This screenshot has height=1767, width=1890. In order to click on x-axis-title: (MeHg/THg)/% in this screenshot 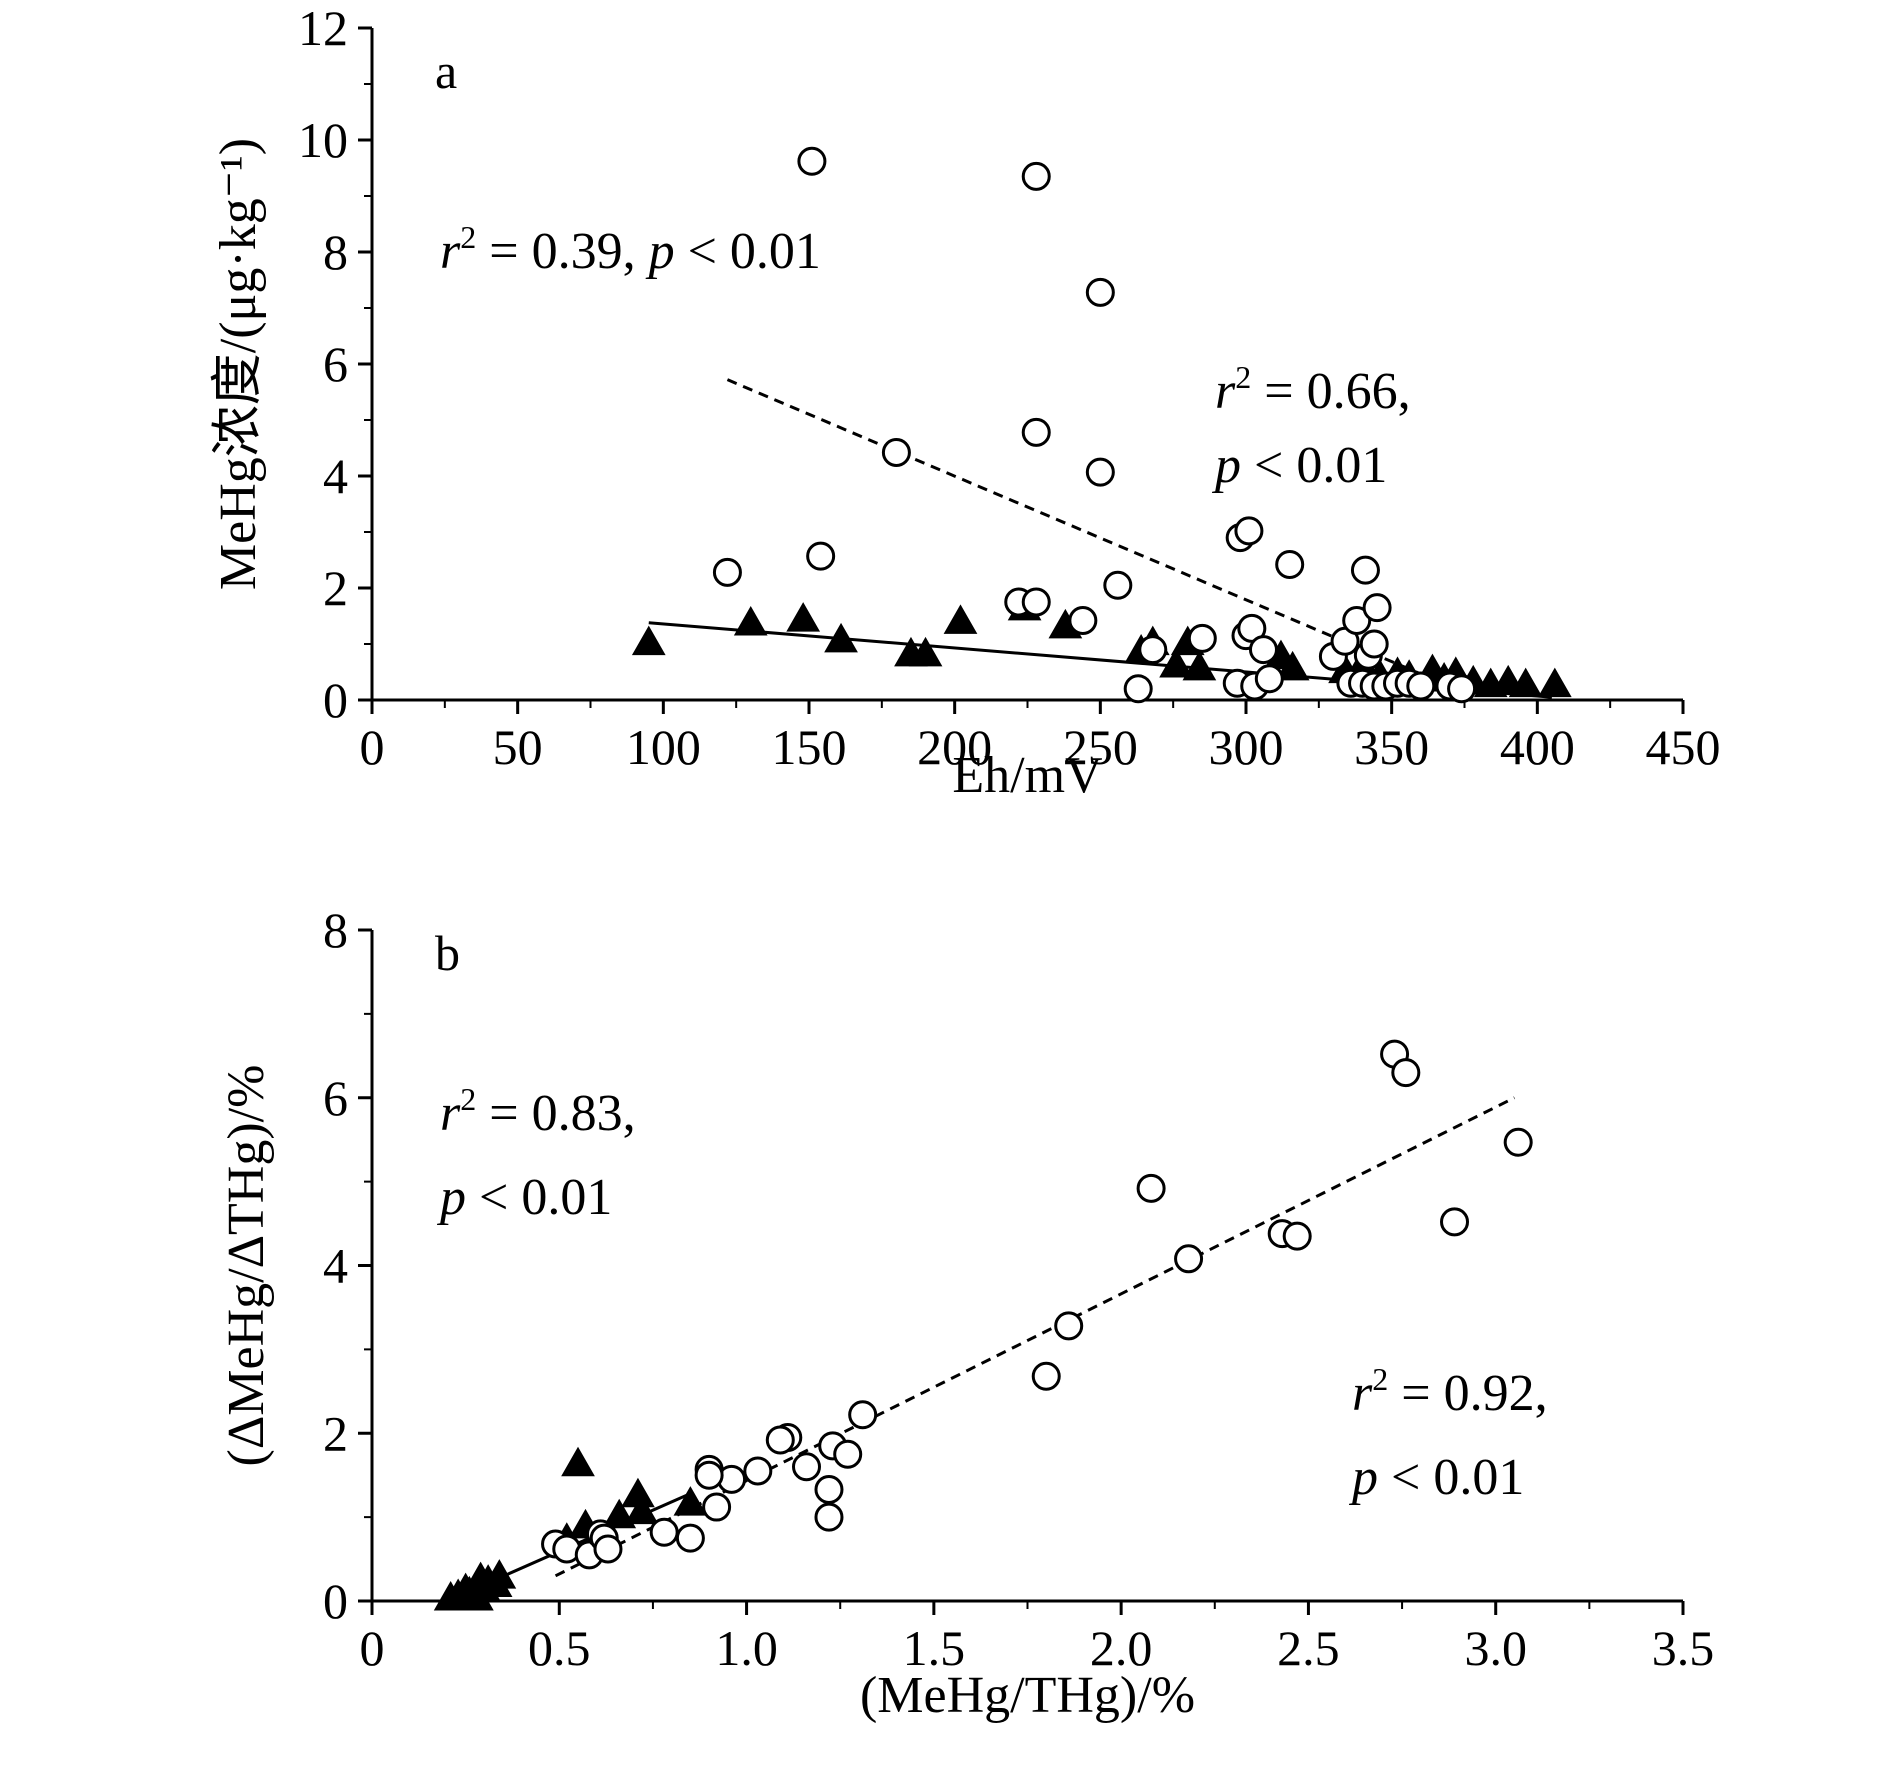, I will do `click(1027, 1695)`.